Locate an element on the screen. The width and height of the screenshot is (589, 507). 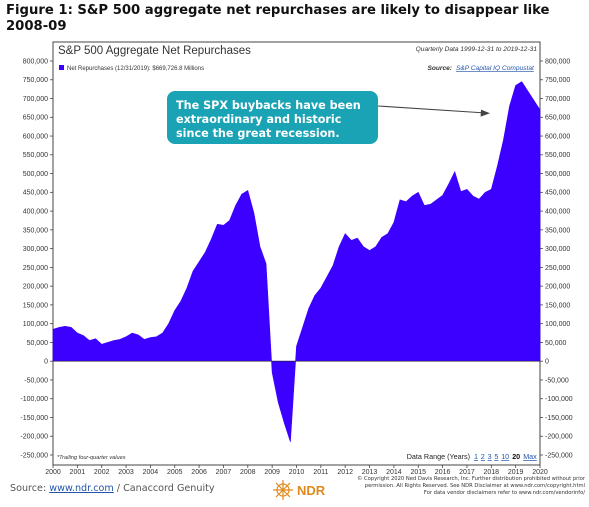
callout-arrow is located at coordinates (432, 109).